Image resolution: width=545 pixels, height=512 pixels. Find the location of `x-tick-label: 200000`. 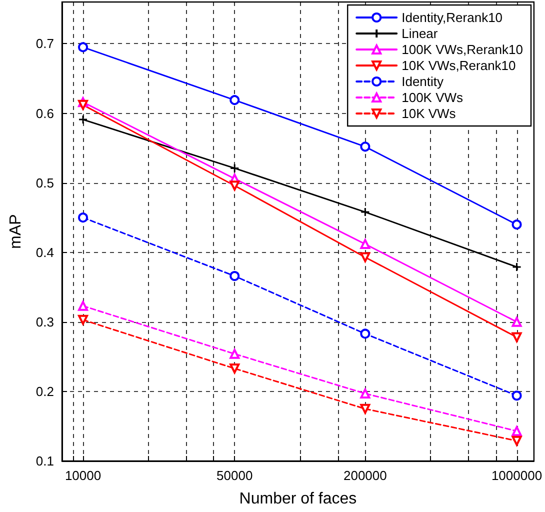

x-tick-label: 200000 is located at coordinates (365, 475).